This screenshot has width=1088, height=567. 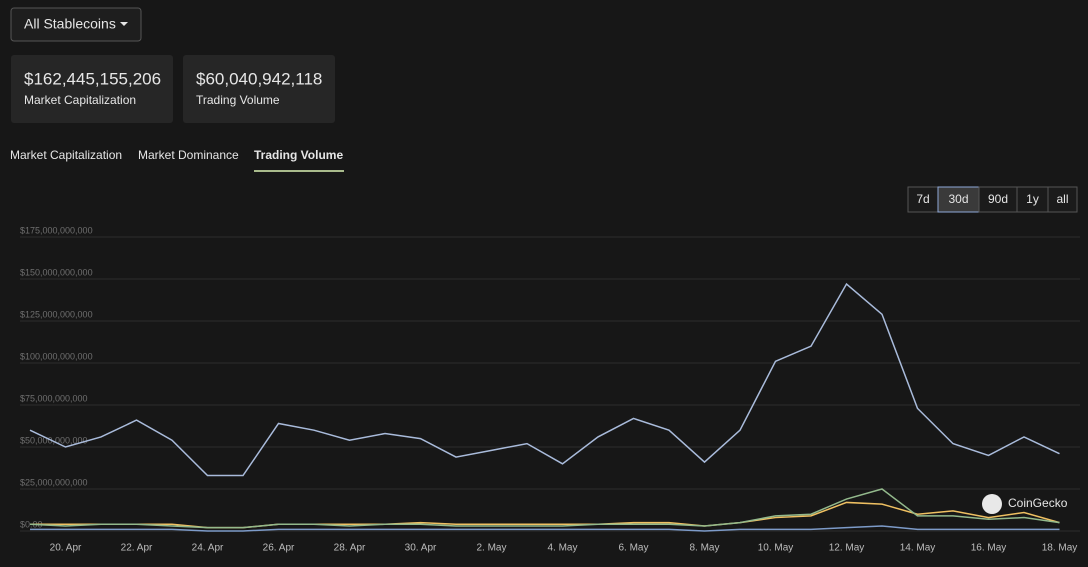 I want to click on stat-label: Market Capitalization, so click(x=80, y=100).